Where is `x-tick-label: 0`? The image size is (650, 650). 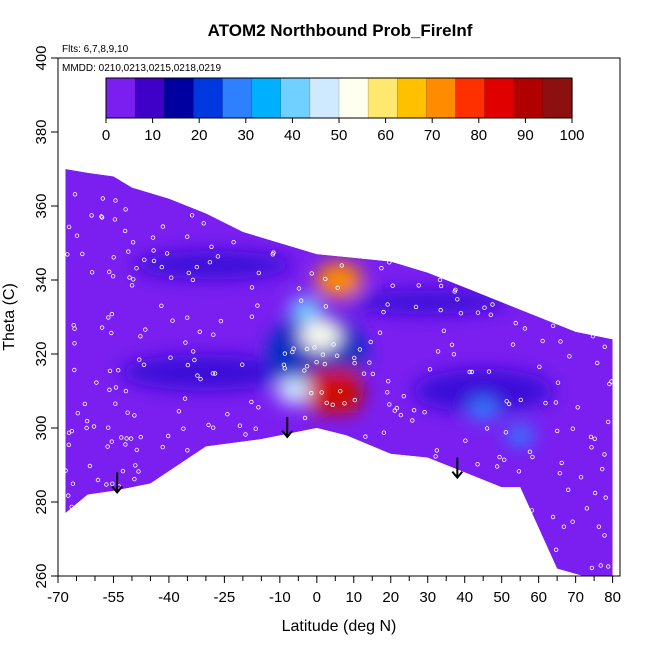 x-tick-label: 0 is located at coordinates (317, 597).